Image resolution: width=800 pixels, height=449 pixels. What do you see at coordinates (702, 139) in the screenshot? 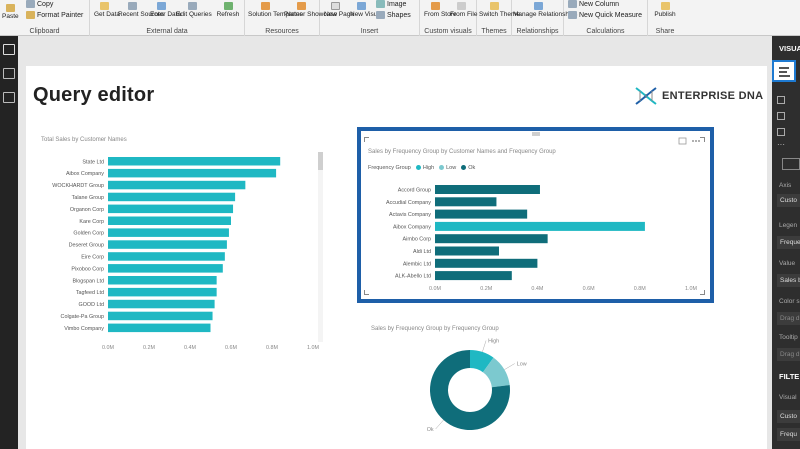
I see `resize-handle-tr` at bounding box center [702, 139].